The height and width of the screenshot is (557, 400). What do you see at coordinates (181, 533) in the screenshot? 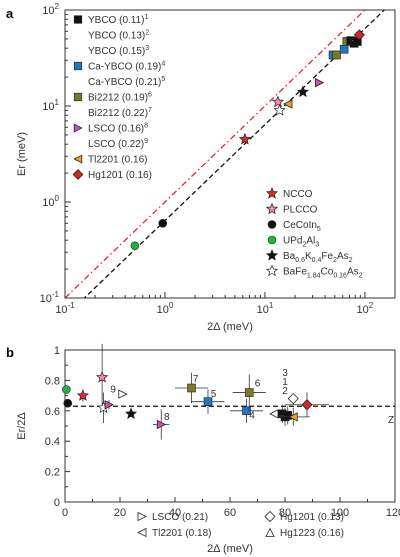
I see `legend-entry: Tl2201 (0.18)` at bounding box center [181, 533].